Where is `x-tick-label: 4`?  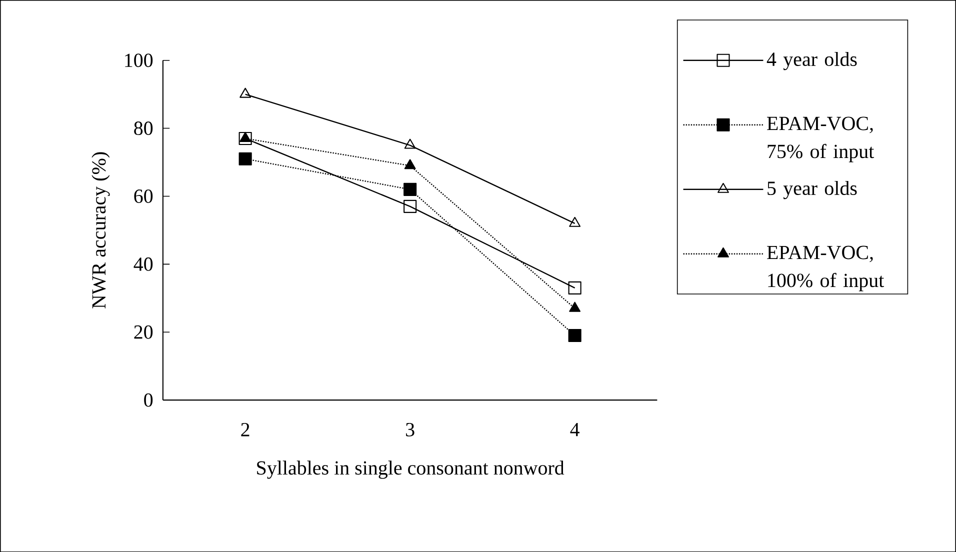
x-tick-label: 4 is located at coordinates (575, 429).